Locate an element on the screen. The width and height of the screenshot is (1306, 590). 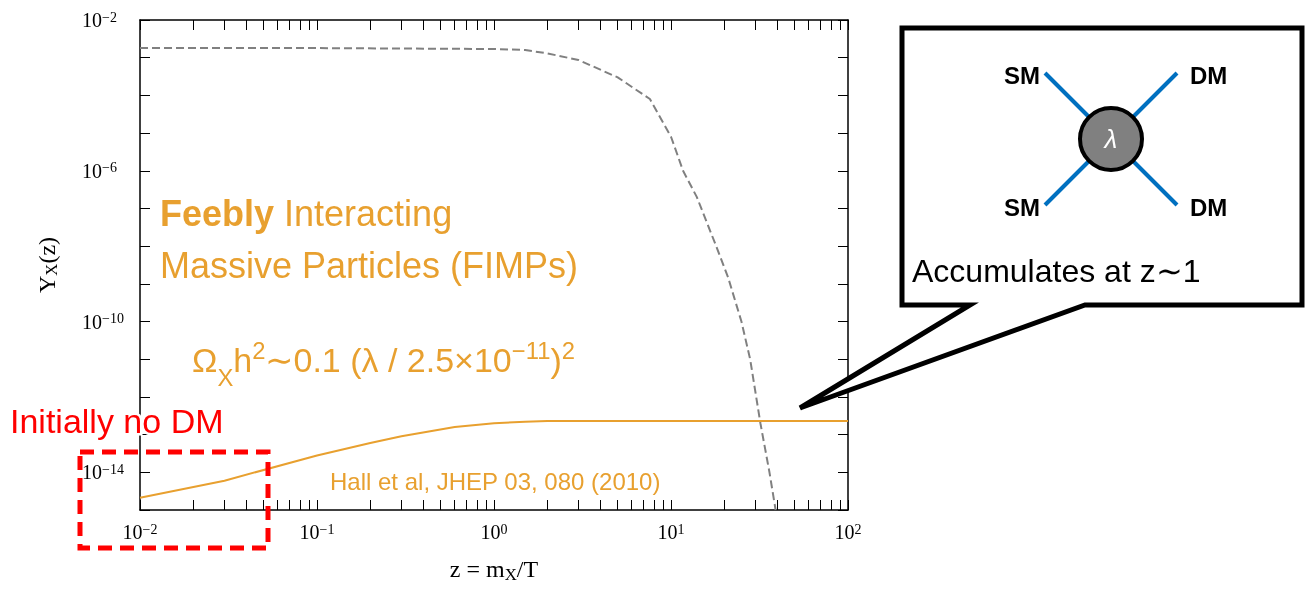
y-axis-title: YX(z) is located at coordinates (47, 265).